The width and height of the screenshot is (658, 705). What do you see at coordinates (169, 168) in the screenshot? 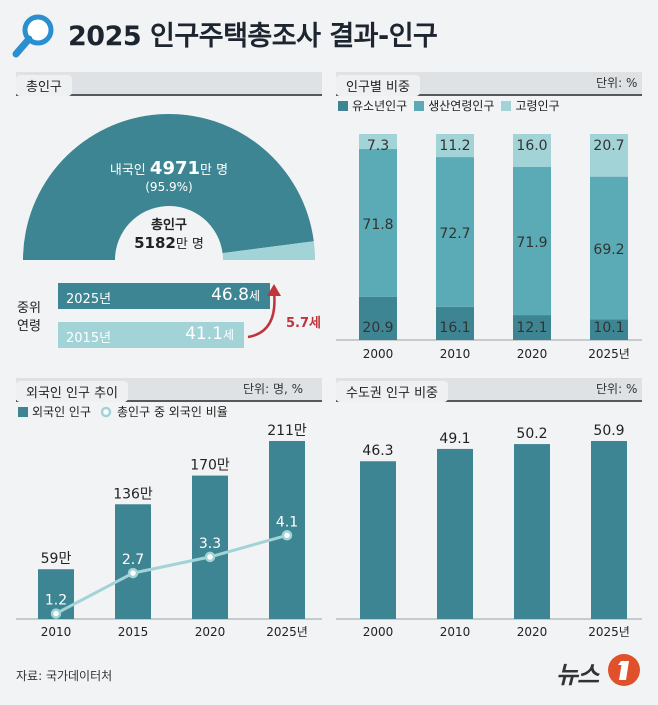
I see `domestic-label: 내국인 4971만 명` at bounding box center [169, 168].